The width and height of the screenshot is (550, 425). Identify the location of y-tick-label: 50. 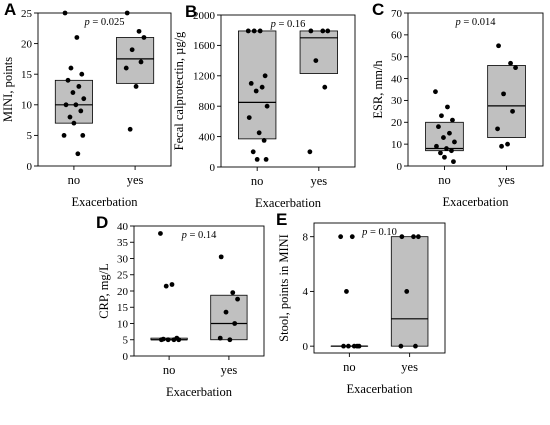
(397, 58).